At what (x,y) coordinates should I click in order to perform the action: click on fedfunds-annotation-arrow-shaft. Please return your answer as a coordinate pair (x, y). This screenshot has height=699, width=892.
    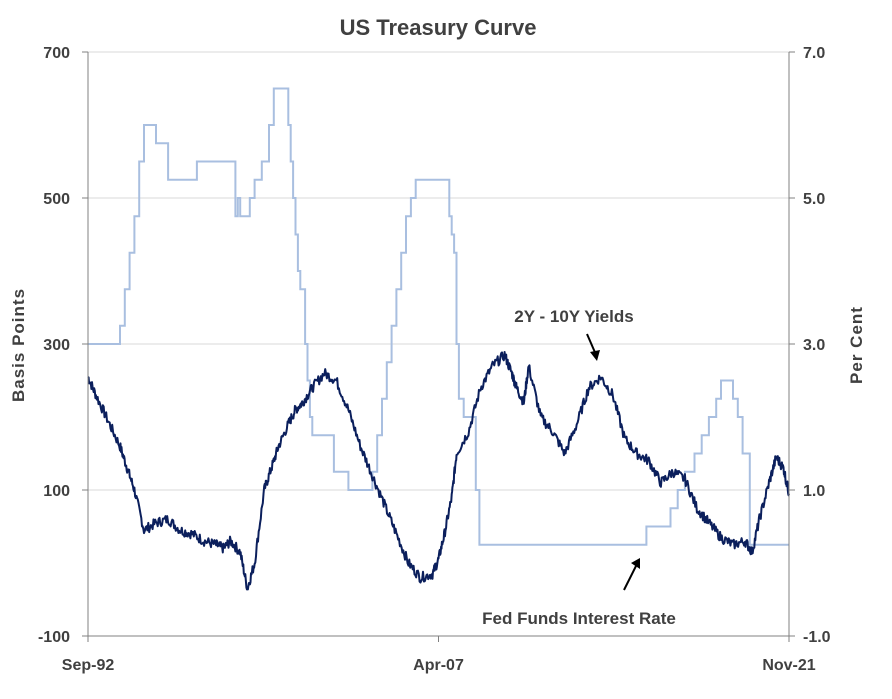
    Looking at the image, I should click on (631, 576).